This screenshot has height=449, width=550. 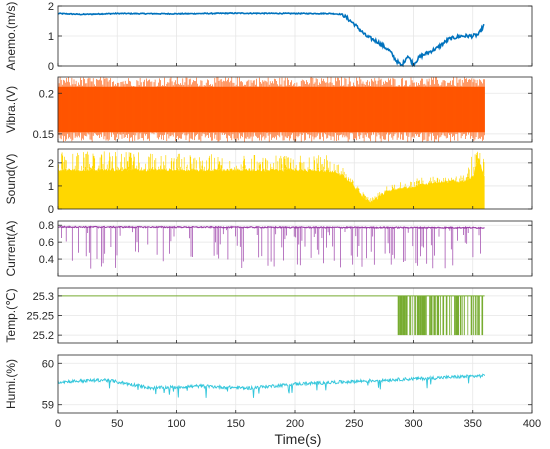 I want to click on y-tick-label: 25.3, so click(x=43, y=297).